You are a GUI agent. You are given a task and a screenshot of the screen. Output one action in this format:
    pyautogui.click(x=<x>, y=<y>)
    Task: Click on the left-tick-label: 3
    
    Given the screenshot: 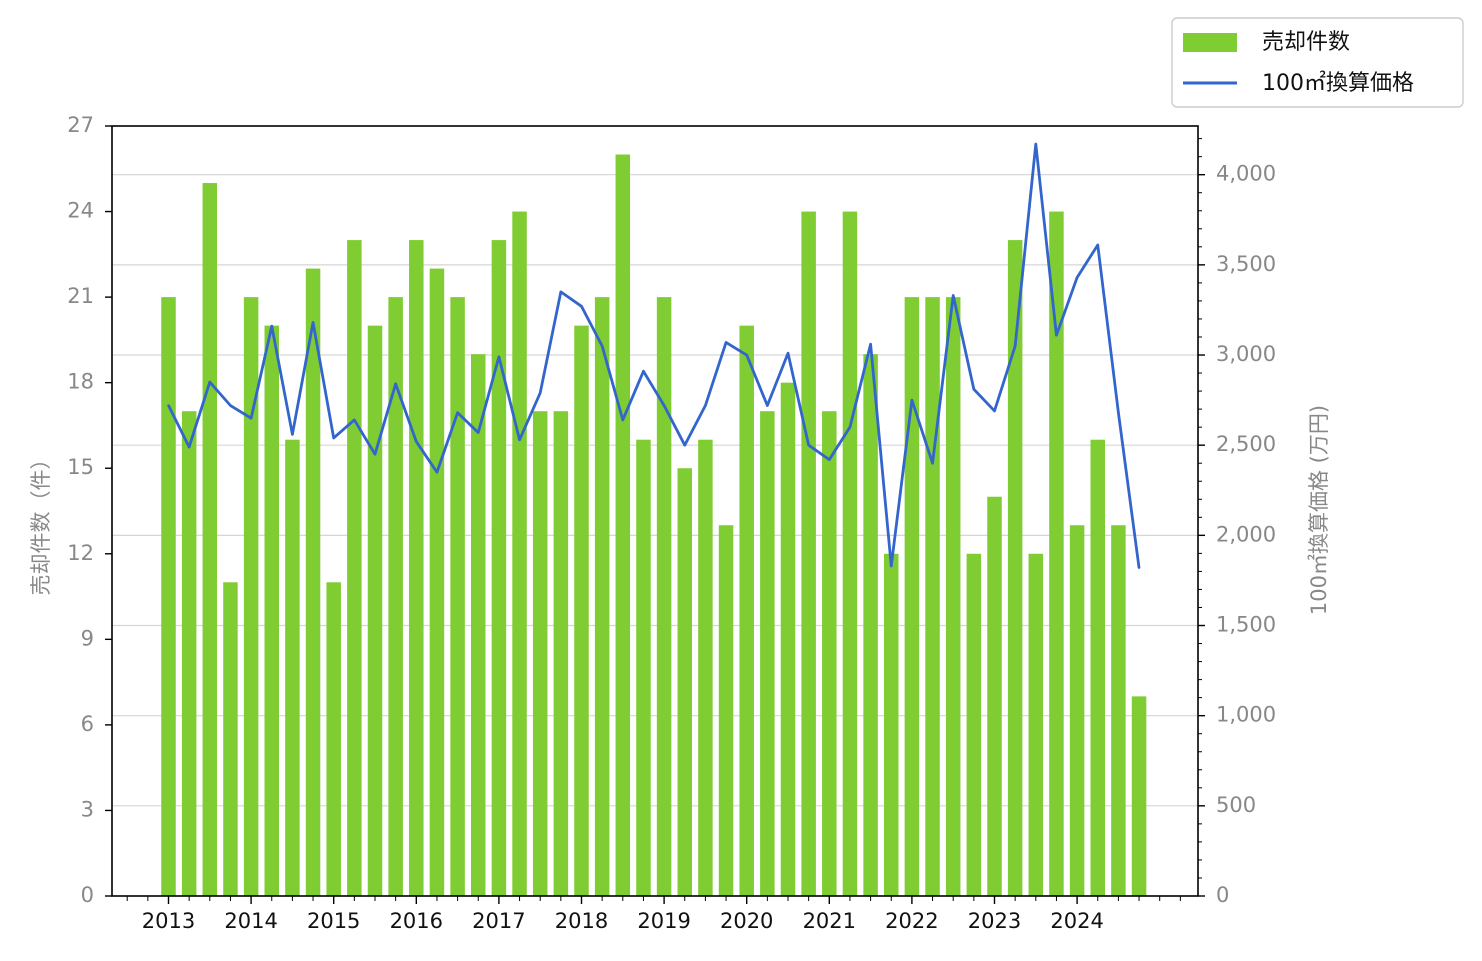 What is the action you would take?
    pyautogui.click(x=87, y=809)
    